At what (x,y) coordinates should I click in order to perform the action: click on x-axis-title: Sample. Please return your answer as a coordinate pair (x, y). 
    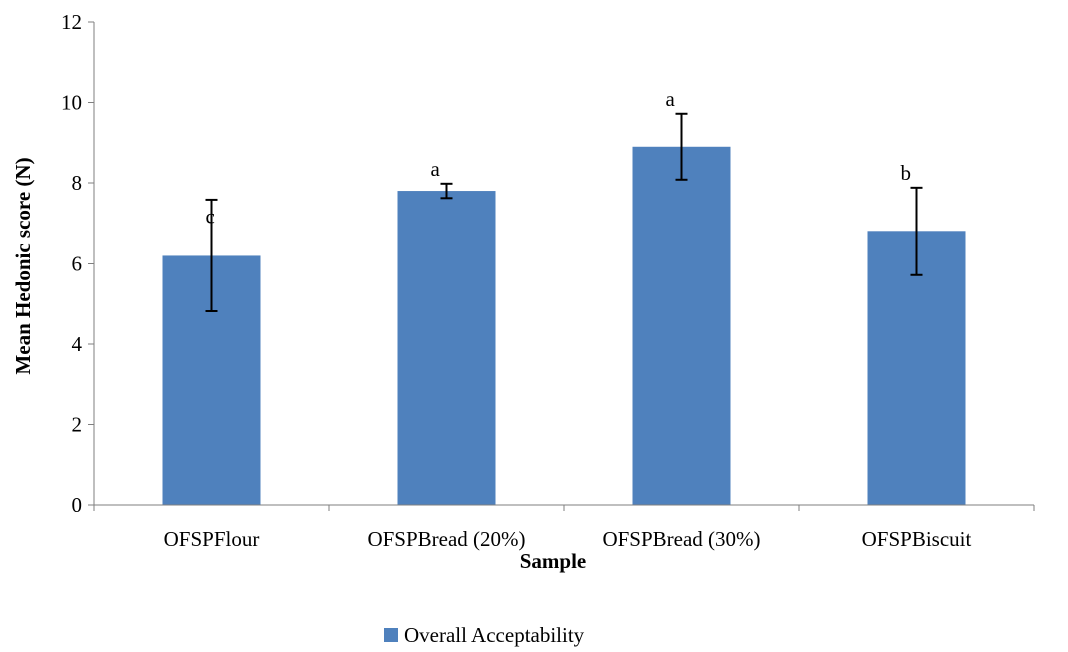
    Looking at the image, I should click on (553, 561).